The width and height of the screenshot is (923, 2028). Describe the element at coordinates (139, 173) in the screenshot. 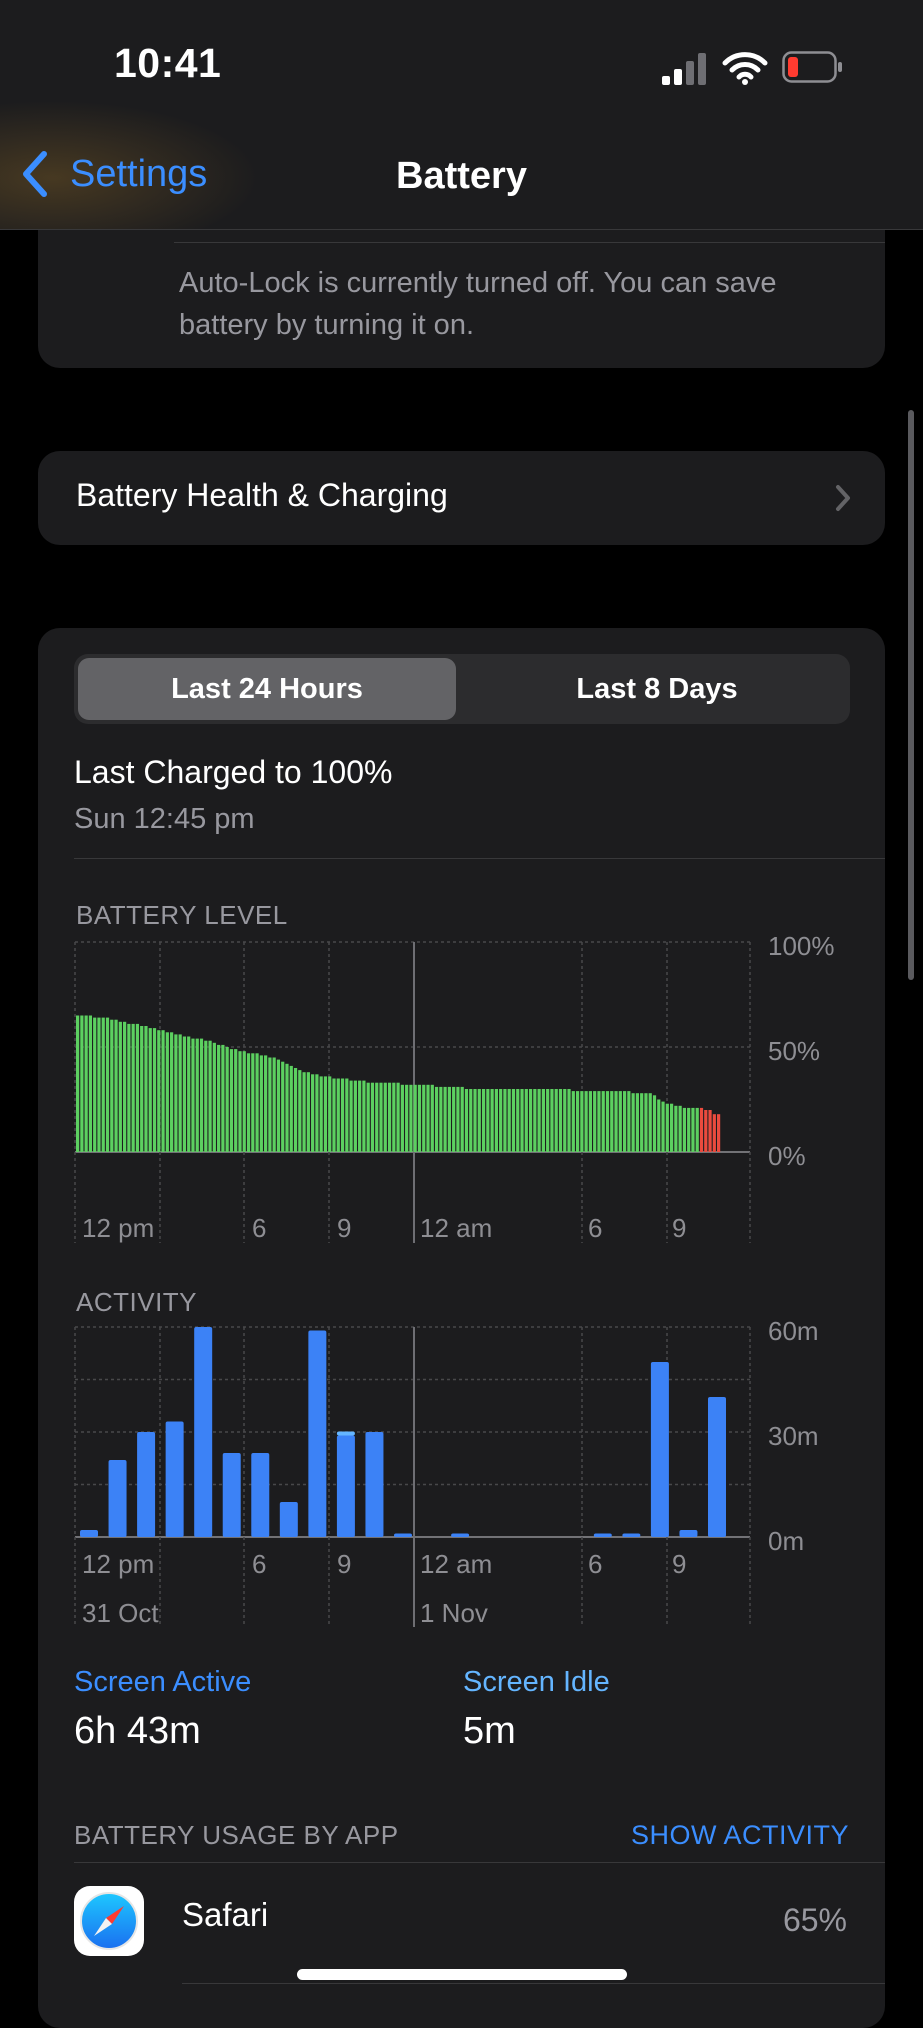

I see `back-label: Settings` at that location.